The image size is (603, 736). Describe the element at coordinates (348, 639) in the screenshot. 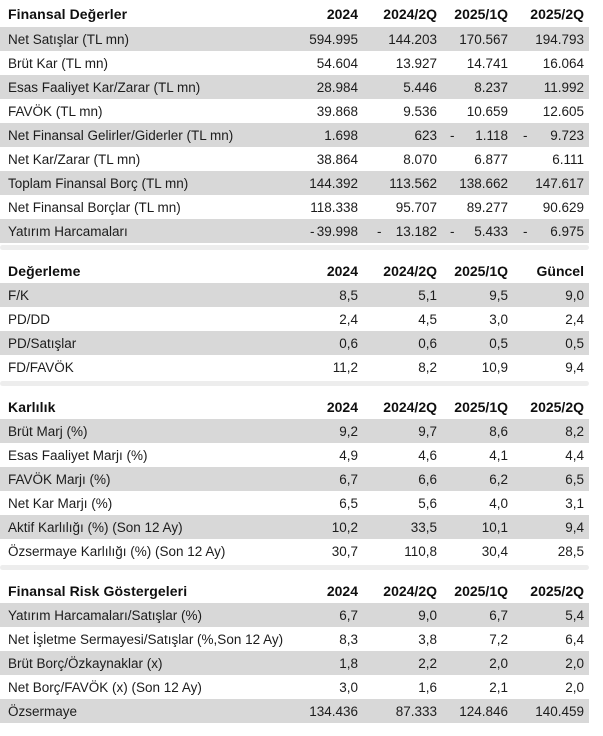

I see `value-cell: 8,3` at that location.